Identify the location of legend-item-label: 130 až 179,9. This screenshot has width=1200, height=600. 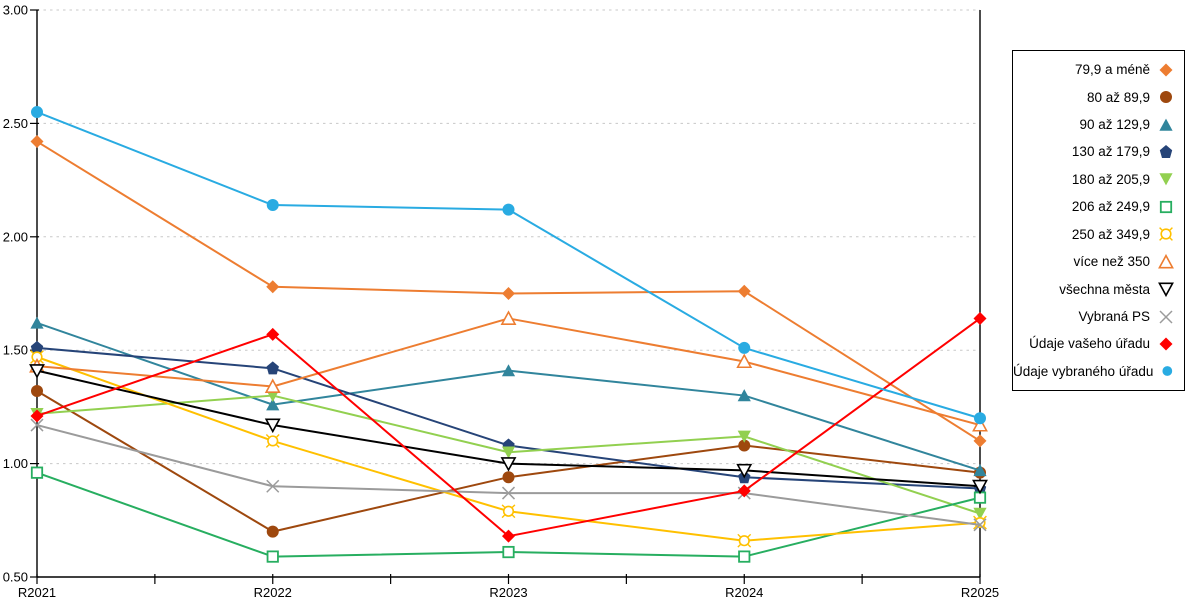
(1110, 152).